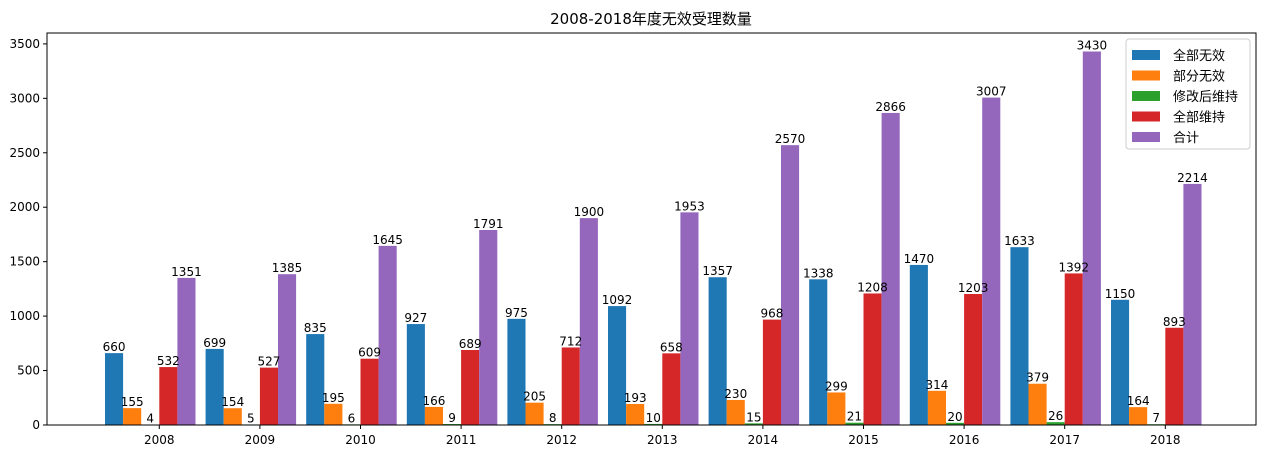 The image size is (1270, 460). What do you see at coordinates (470, 344) in the screenshot?
I see `data-label: 689` at bounding box center [470, 344].